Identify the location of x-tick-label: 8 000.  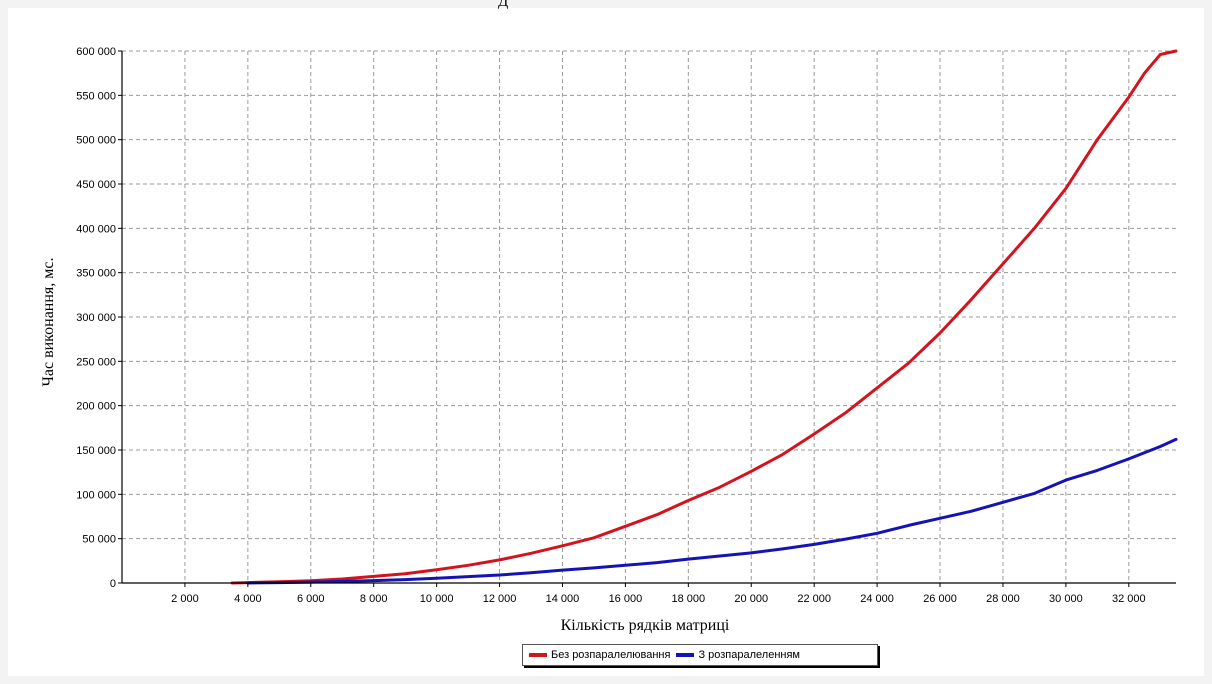
(374, 599).